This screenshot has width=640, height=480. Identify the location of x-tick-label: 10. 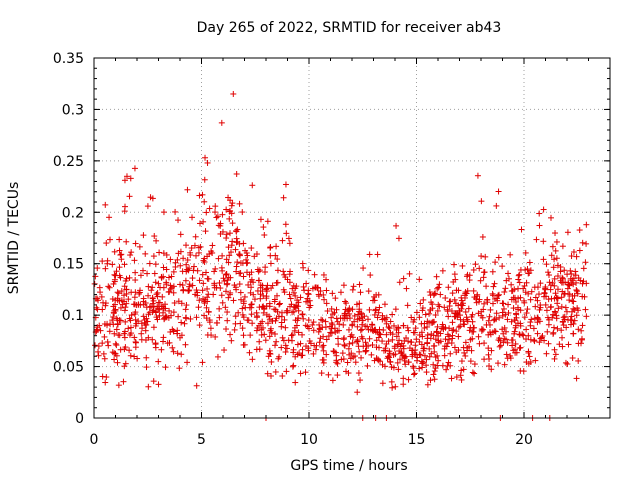
(309, 440).